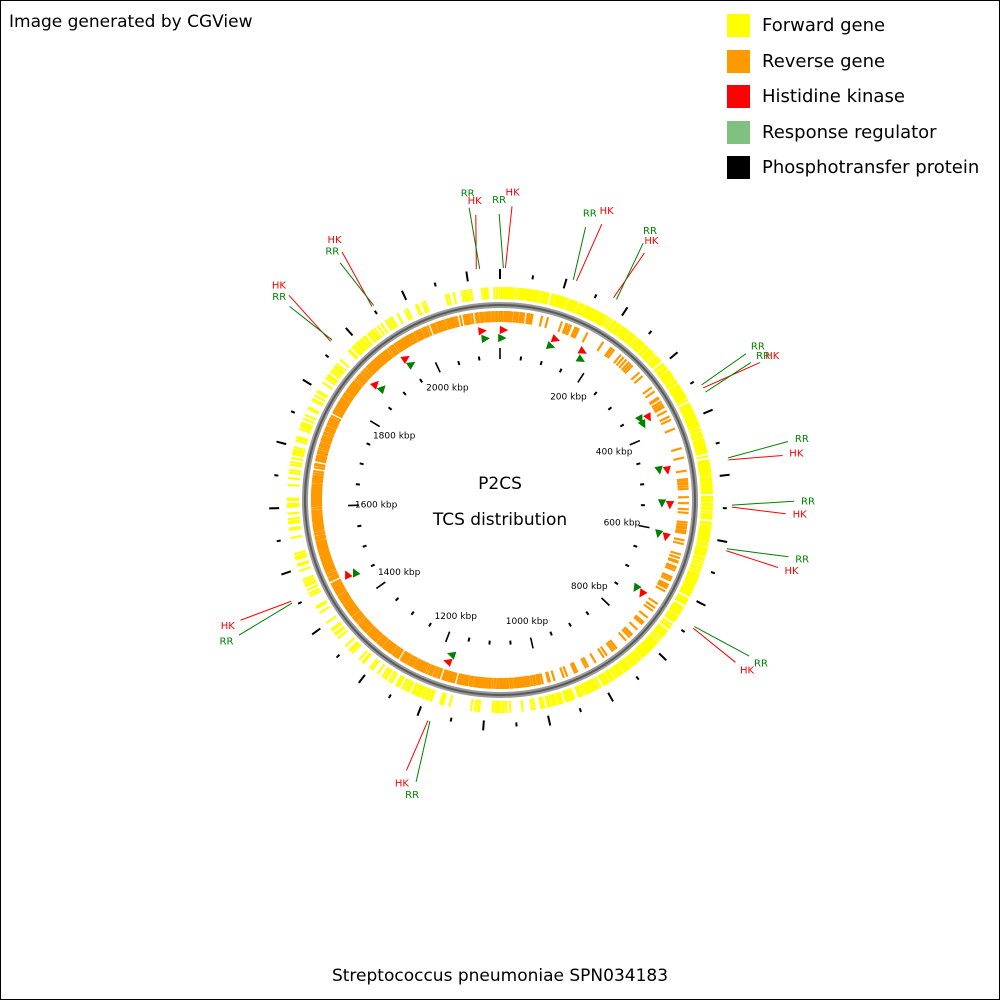  Describe the element at coordinates (376, 506) in the screenshot. I see `ruler-label: 1600 kbp` at that location.